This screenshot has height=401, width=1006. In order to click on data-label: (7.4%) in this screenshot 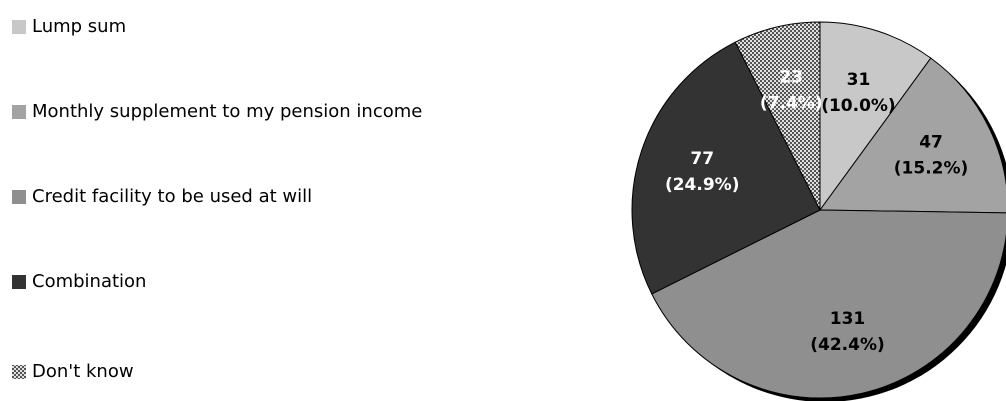, I will do `click(791, 103)`.